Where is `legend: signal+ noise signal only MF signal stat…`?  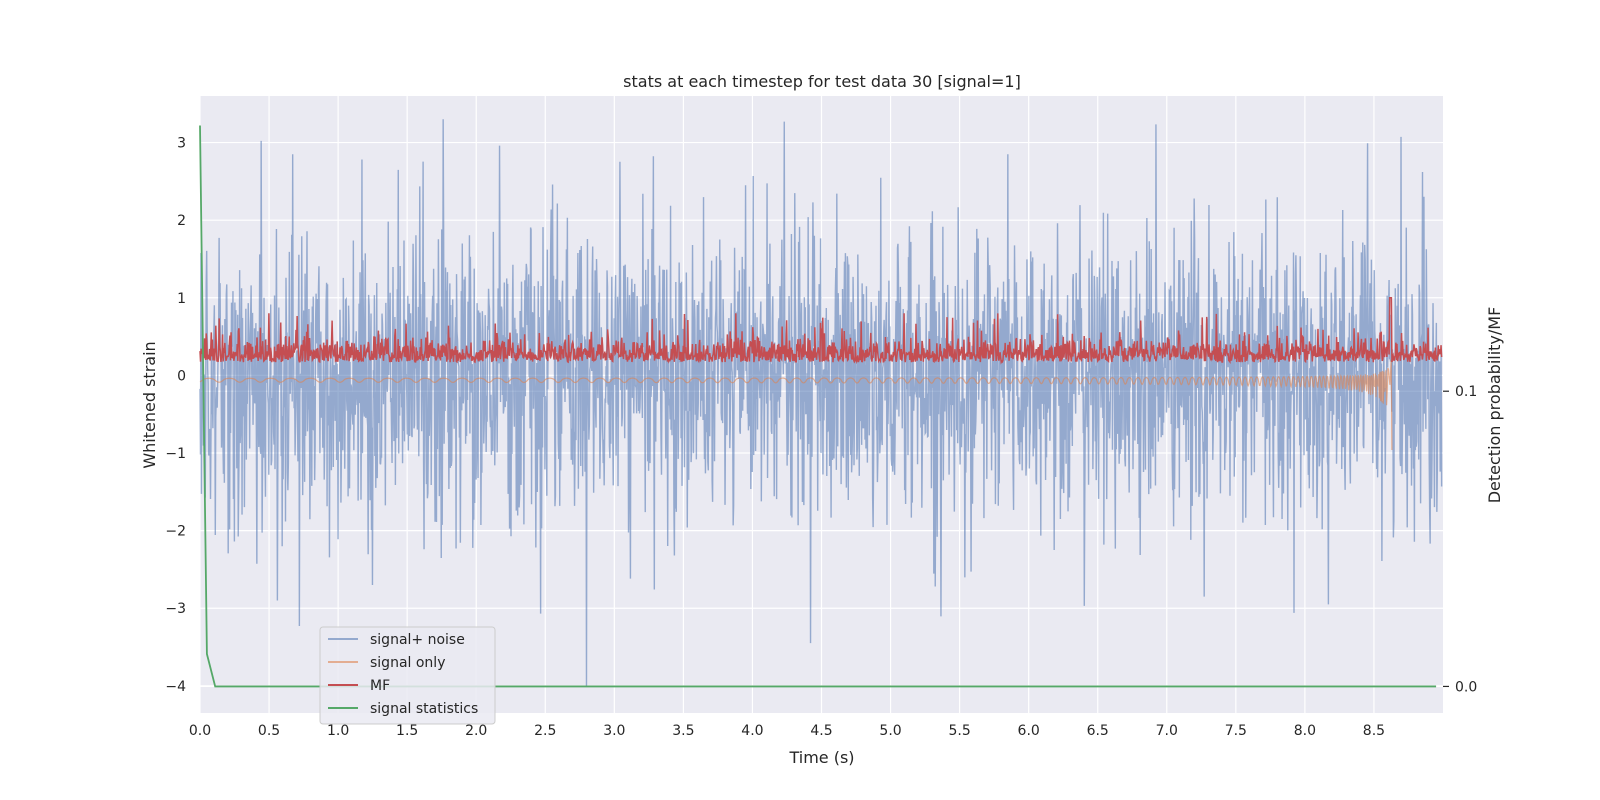 legend: signal+ noise signal only MF signal stat… is located at coordinates (407, 675).